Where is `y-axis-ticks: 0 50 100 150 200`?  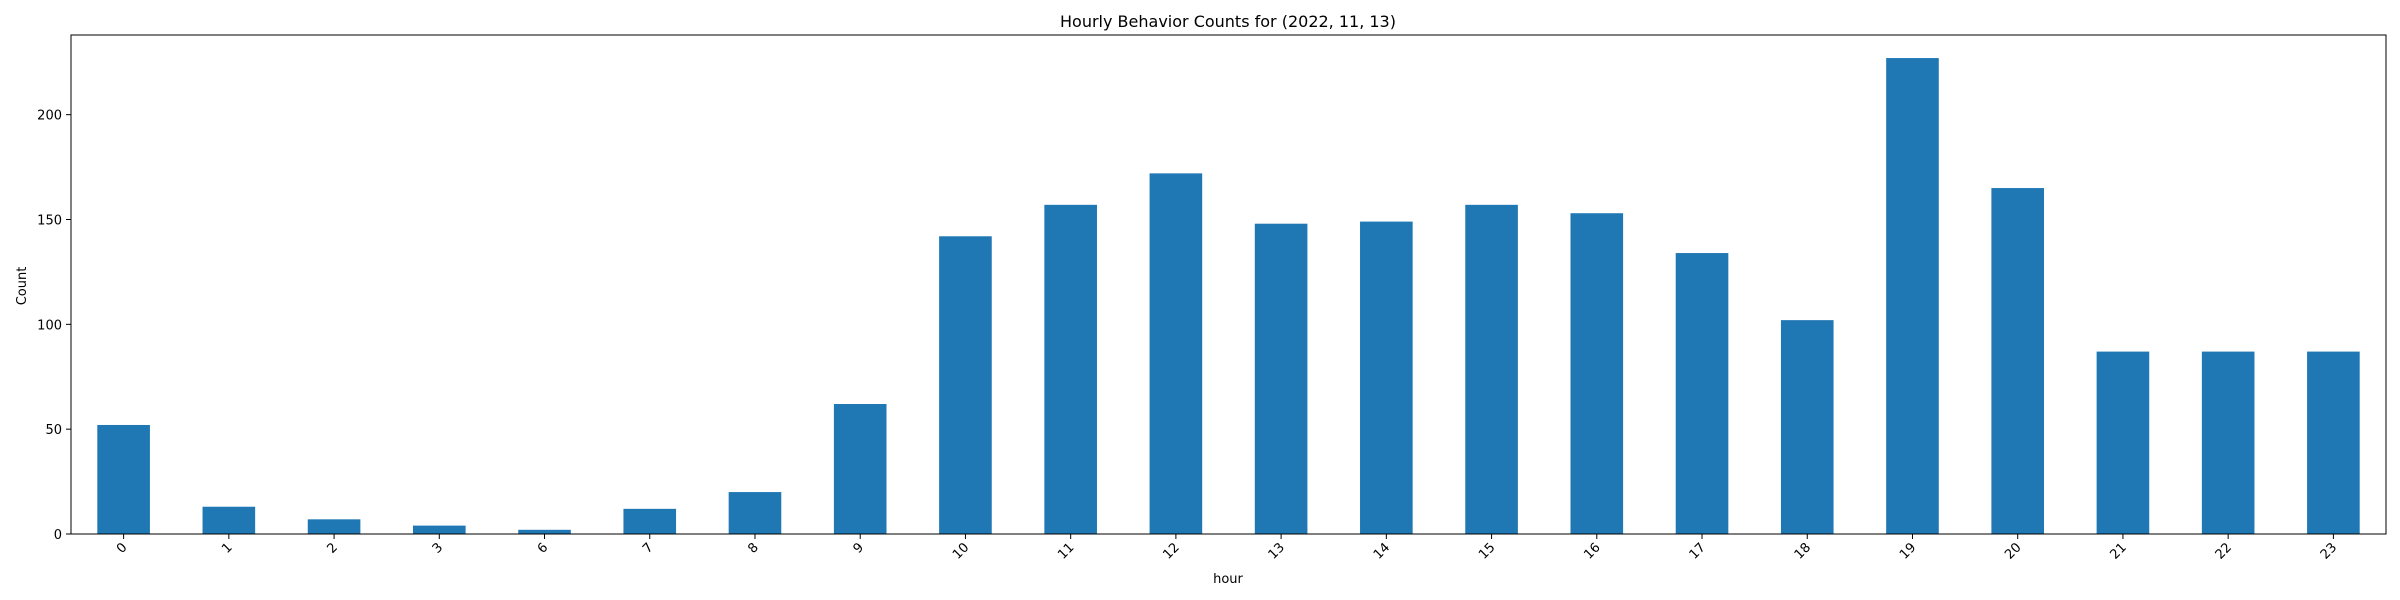 y-axis-ticks: 0 50 100 150 200 is located at coordinates (54, 326).